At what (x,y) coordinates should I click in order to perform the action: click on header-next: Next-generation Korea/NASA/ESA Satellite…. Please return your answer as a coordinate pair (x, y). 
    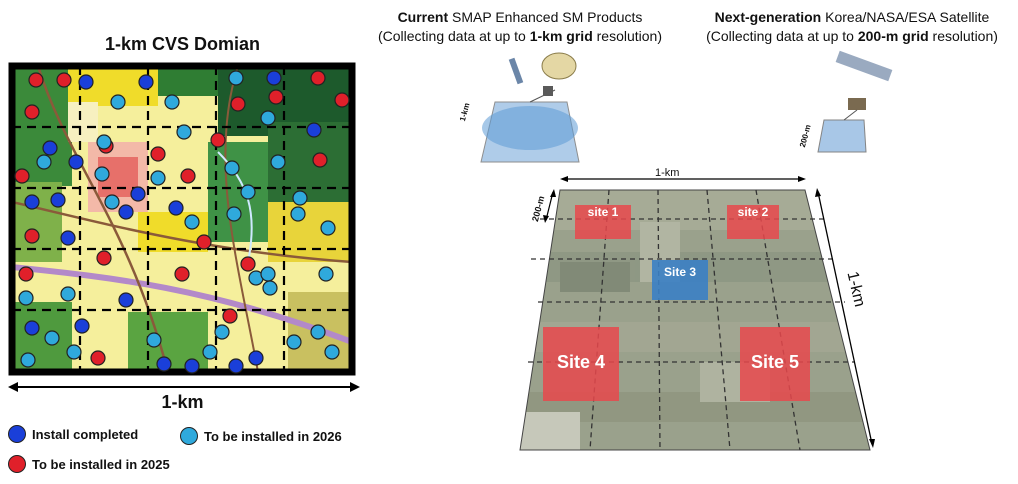
    Looking at the image, I should click on (852, 27).